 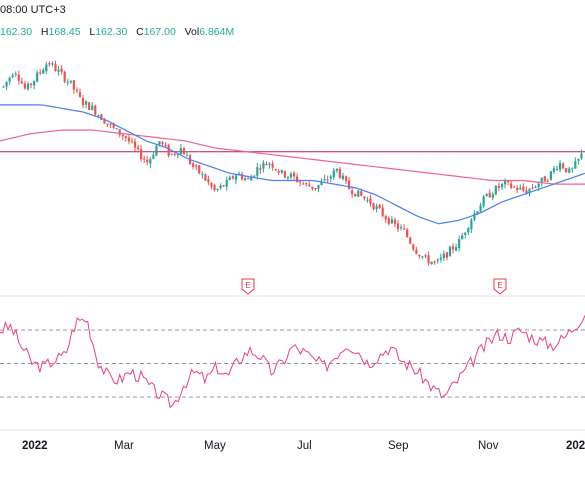 I want to click on earnings-marker: E, so click(x=248, y=286).